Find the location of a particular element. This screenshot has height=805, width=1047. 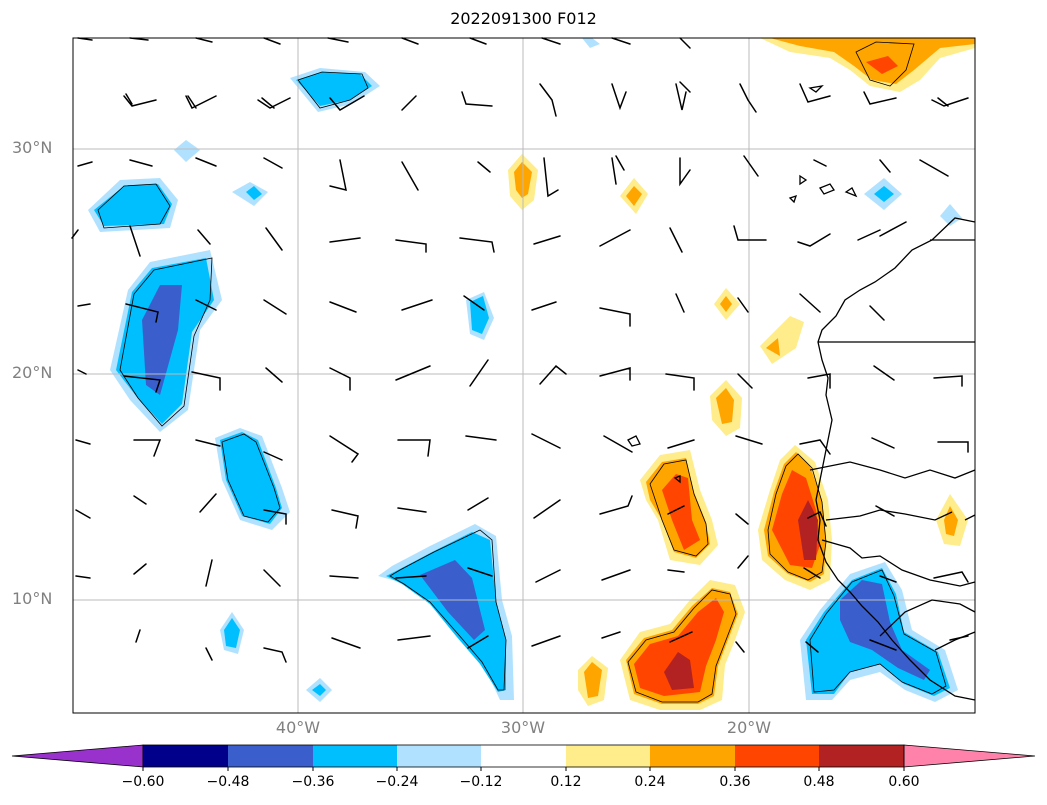

colorbar-tick-label: 0.48 is located at coordinates (819, 782).